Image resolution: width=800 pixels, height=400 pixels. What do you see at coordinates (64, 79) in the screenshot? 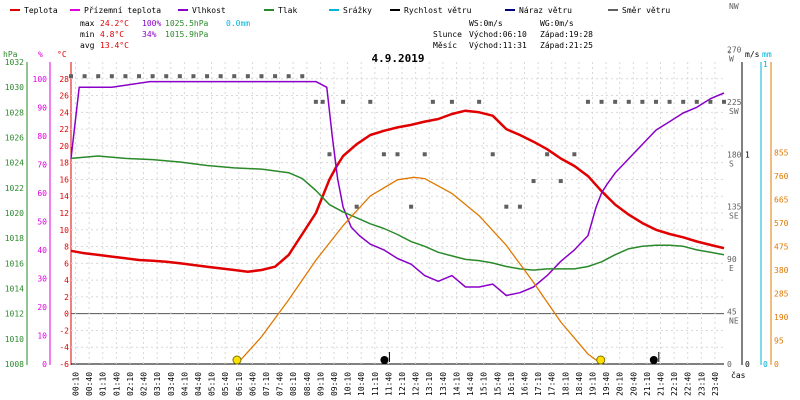
I see `temperature-tick-label: 28` at bounding box center [64, 79].